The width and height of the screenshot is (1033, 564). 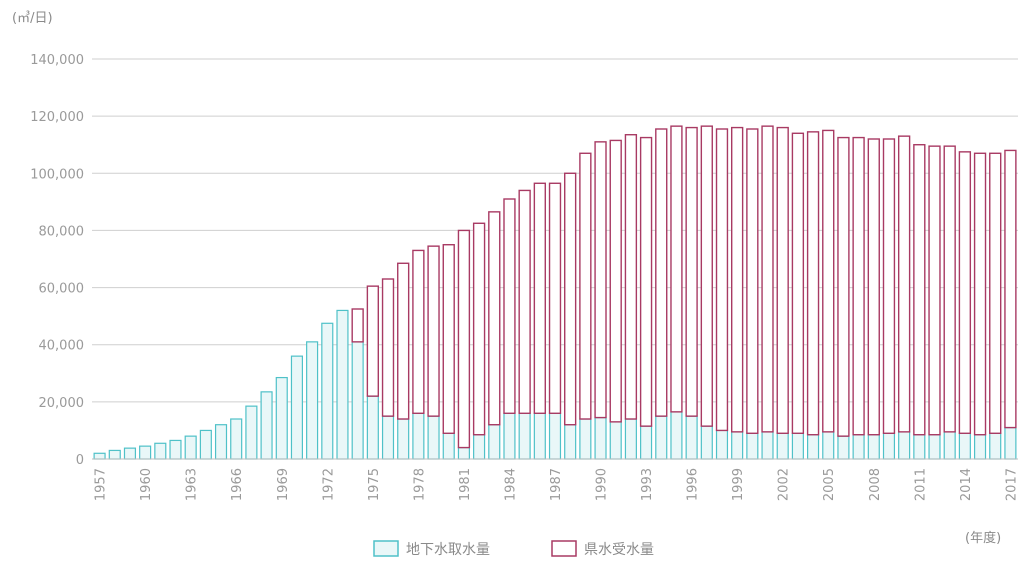 What do you see at coordinates (570, 299) in the screenshot?
I see `bar-prefectural-water-1988` at bounding box center [570, 299].